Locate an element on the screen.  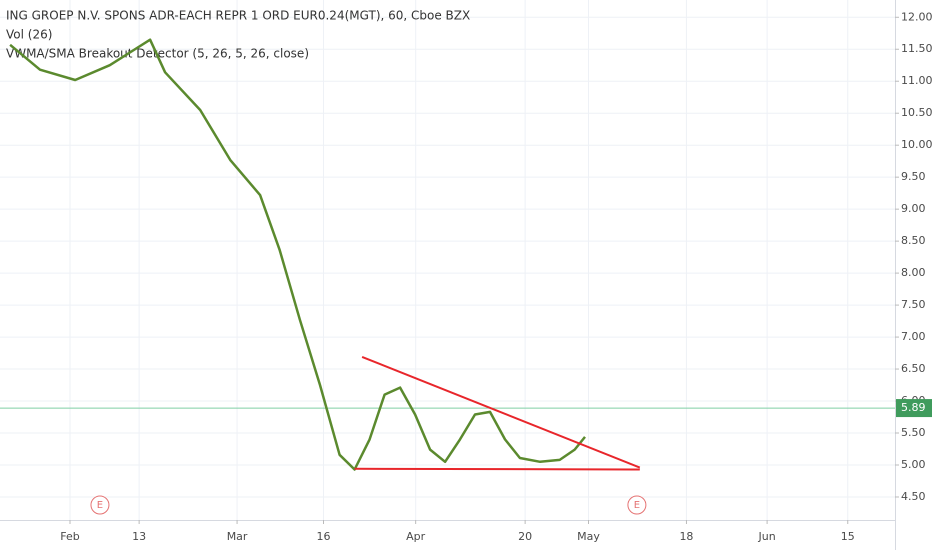
x-tick-label: 13 is located at coordinates (139, 536).